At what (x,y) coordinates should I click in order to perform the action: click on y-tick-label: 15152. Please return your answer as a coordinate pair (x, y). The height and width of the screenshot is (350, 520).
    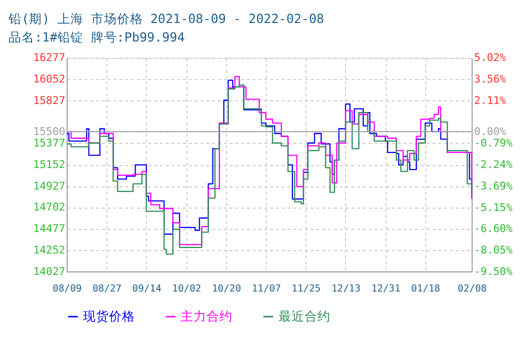
    Looking at the image, I should click on (49, 165).